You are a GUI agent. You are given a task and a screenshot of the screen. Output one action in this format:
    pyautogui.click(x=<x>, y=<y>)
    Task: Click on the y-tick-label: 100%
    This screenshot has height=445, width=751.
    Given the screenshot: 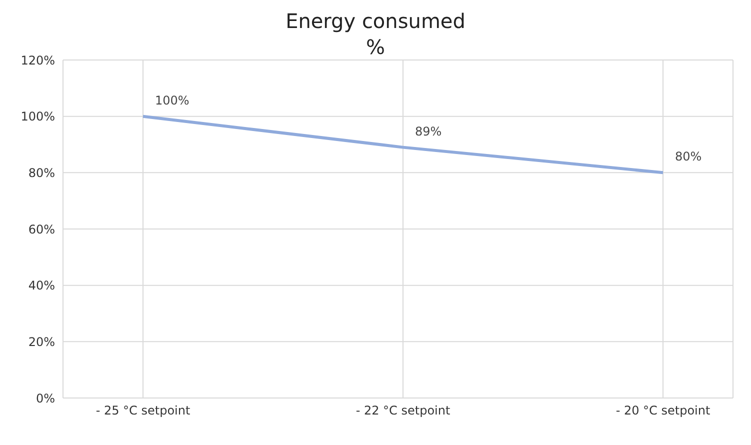 What is the action you would take?
    pyautogui.click(x=37, y=117)
    